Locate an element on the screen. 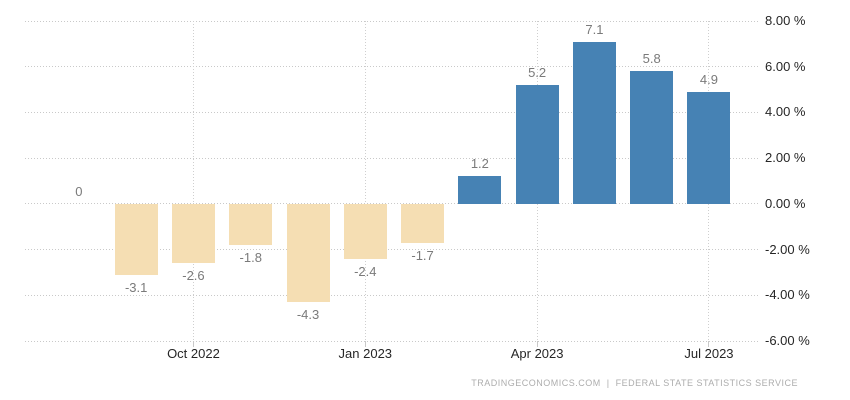 This screenshot has height=400, width=850. y-axis-tick-label: 4.00 % is located at coordinates (785, 112).